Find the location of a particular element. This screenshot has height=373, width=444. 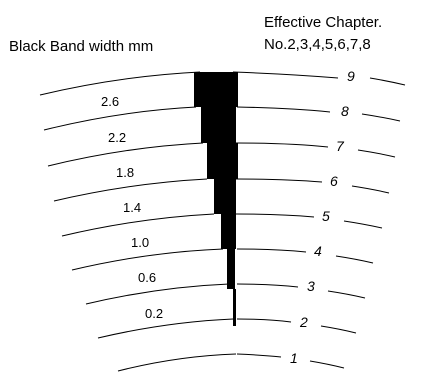

width-label-0-6: 0.6 is located at coordinates (147, 277).